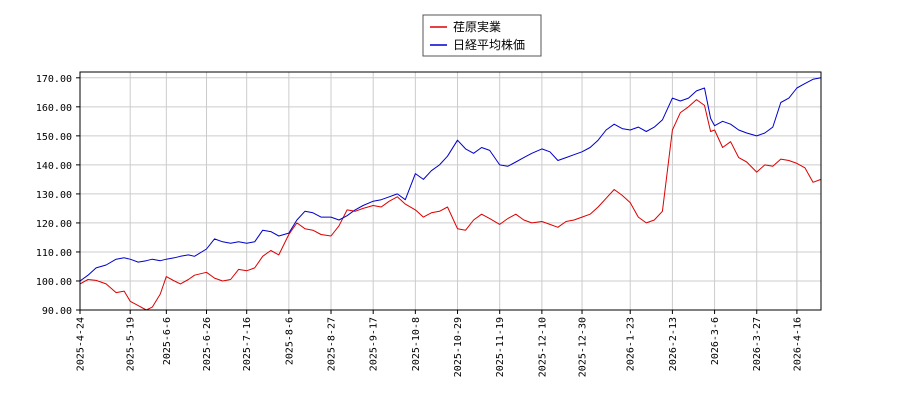  What do you see at coordinates (54, 224) in the screenshot?
I see `y-tick-label: 120.00` at bounding box center [54, 224].